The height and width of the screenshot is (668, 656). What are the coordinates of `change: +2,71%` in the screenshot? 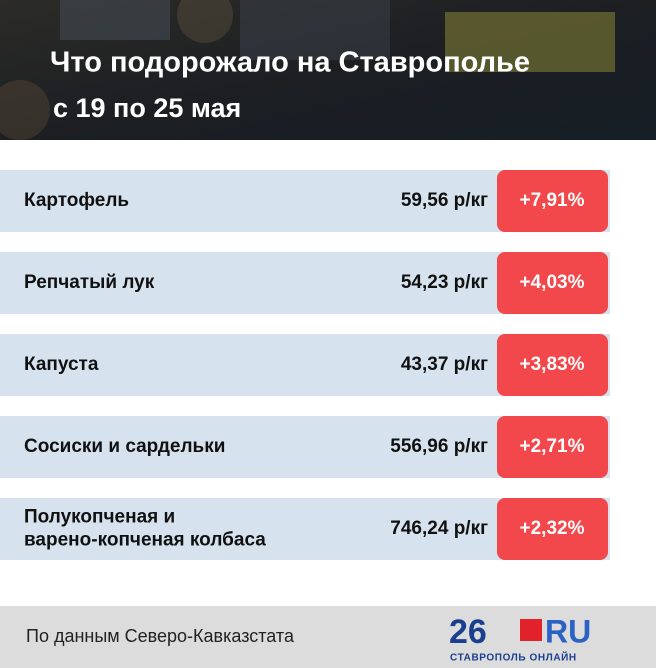 It's located at (552, 446).